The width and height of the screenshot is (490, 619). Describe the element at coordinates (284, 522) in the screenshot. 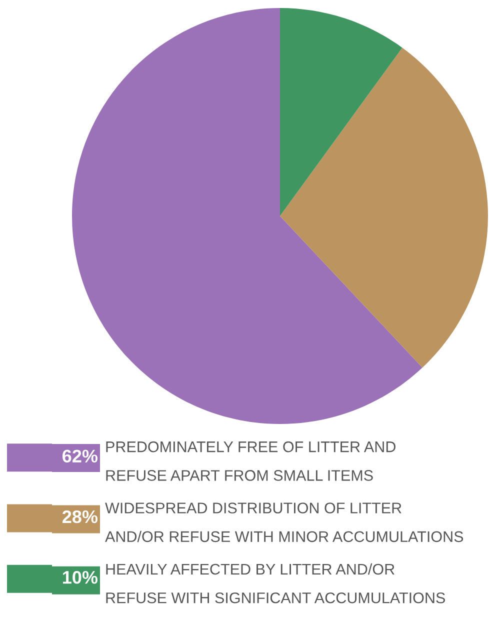

I see `legend-label: WIDESPREAD DISTRIBUTION OF LITTER AND/OR REFUSE WITH MINOR ACCUMULATIONS` at that location.